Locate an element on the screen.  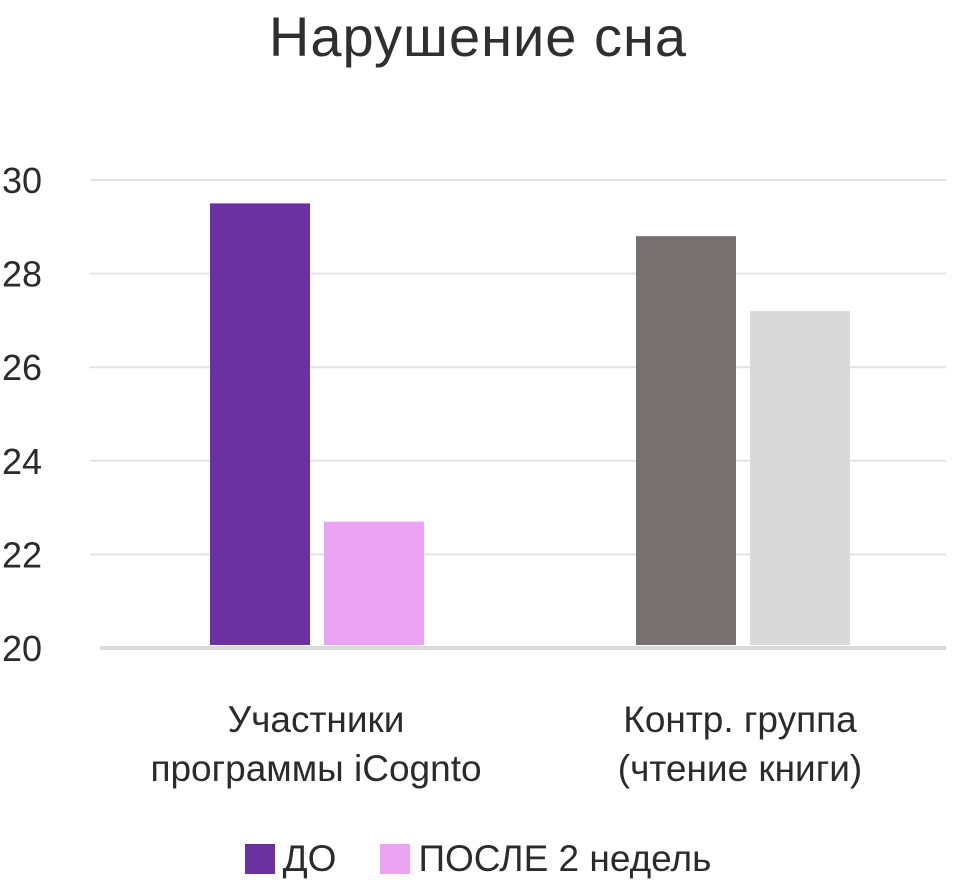
y-tick-label: 28 is located at coordinates (22, 274).